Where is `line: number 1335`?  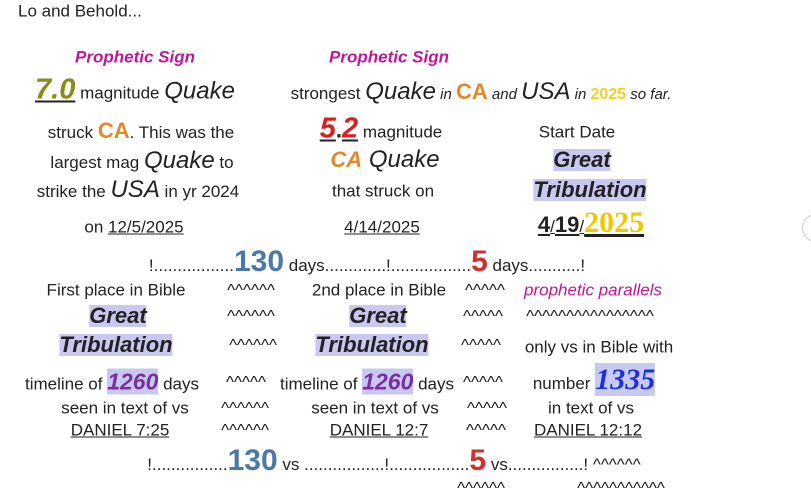
line: number 1335 is located at coordinates (594, 379).